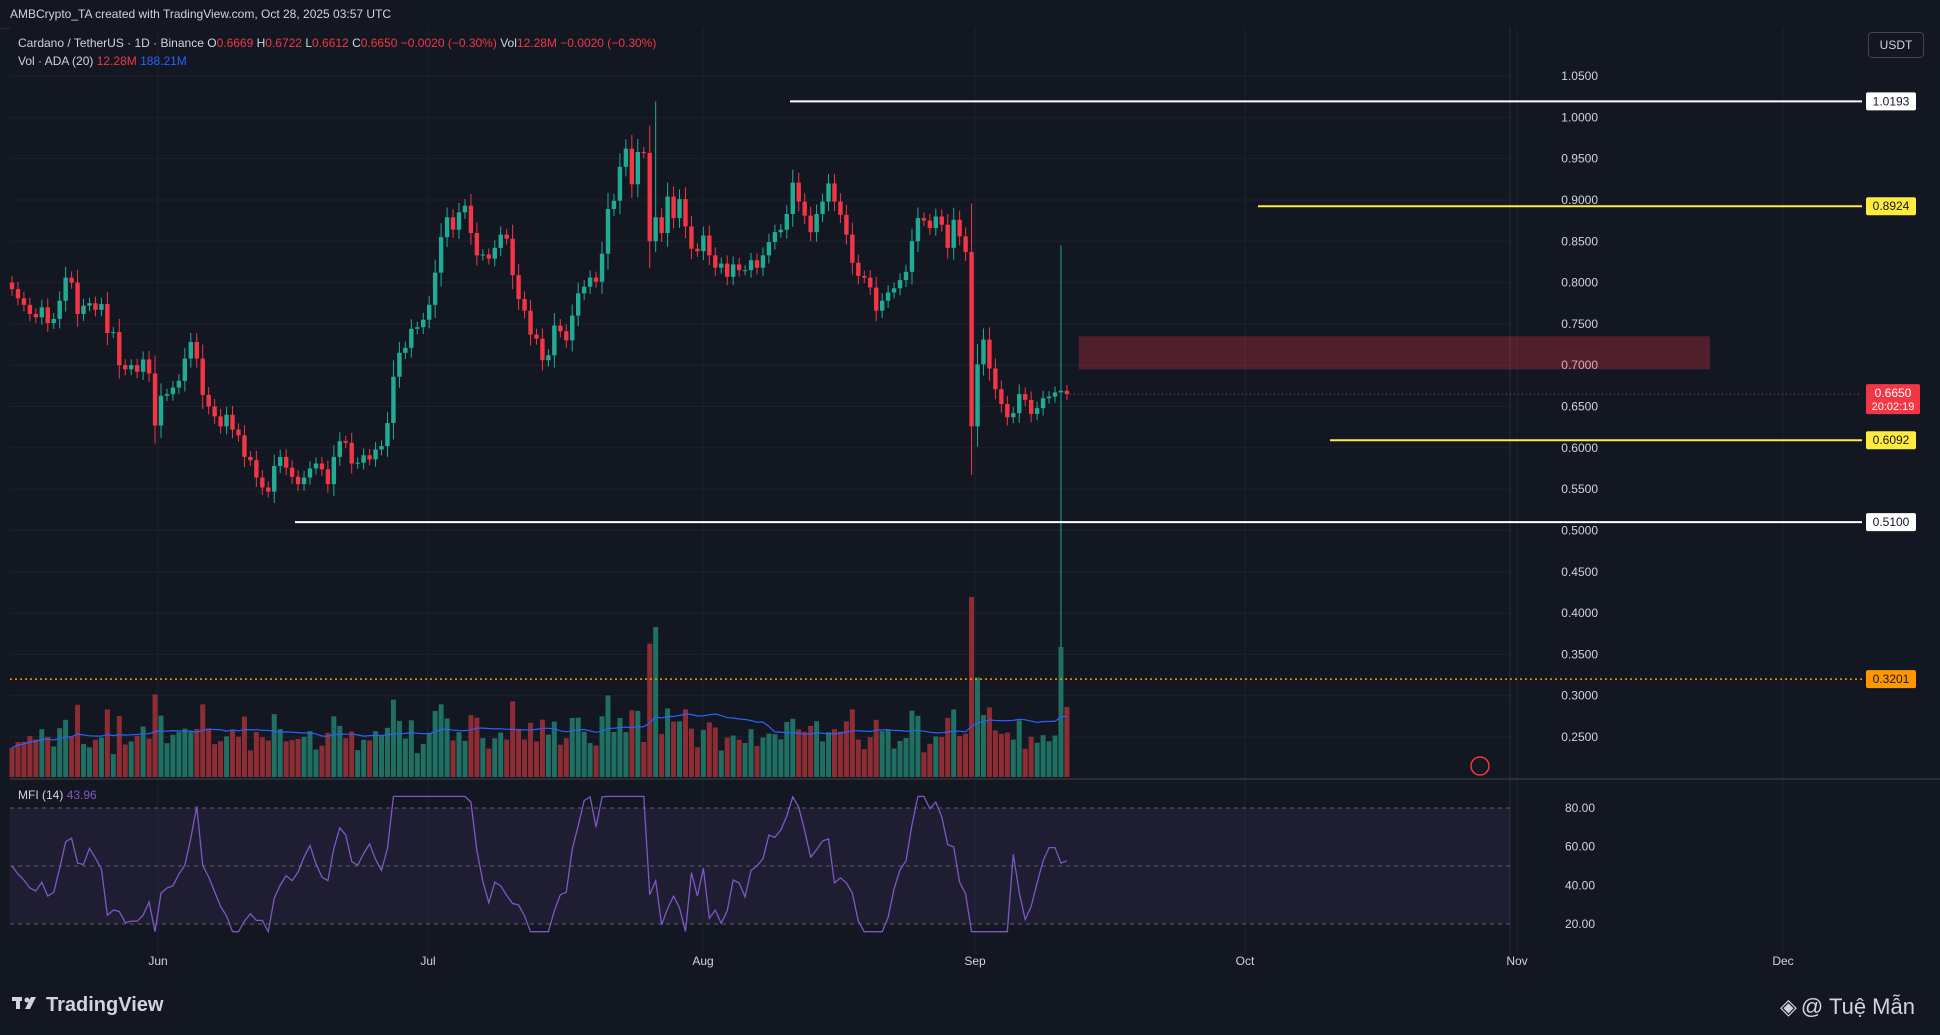 The height and width of the screenshot is (1035, 1940). Describe the element at coordinates (56, 61) in the screenshot. I see `volume-indicator-label: Vol · ADA (20)` at that location.